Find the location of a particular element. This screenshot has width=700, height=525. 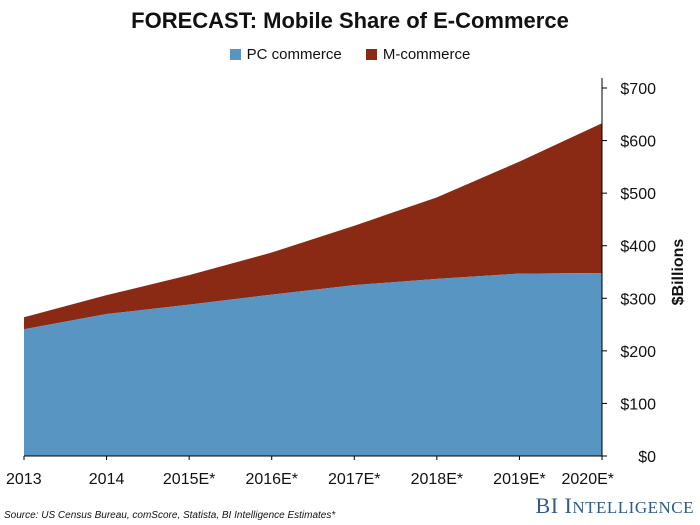

y-axis-title: $Billions is located at coordinates (678, 272).